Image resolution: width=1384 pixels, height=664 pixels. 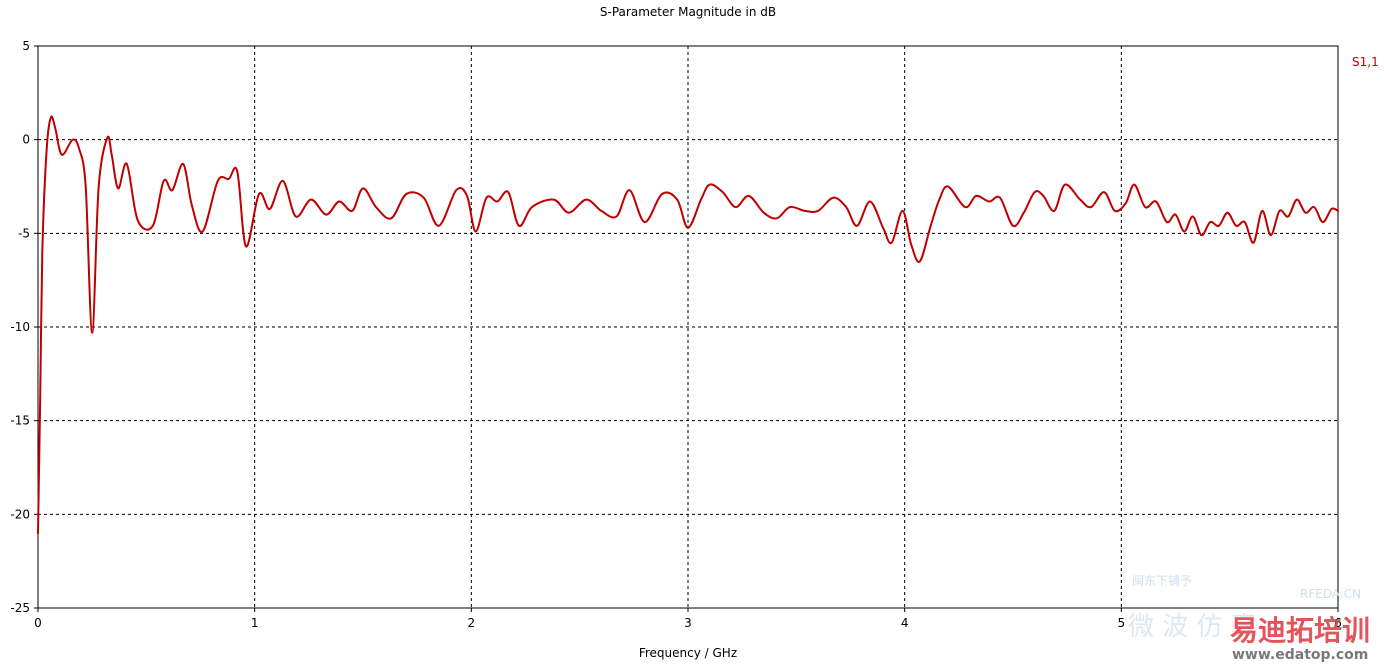 What do you see at coordinates (24, 233) in the screenshot?
I see `y-tick-label: -5` at bounding box center [24, 233].